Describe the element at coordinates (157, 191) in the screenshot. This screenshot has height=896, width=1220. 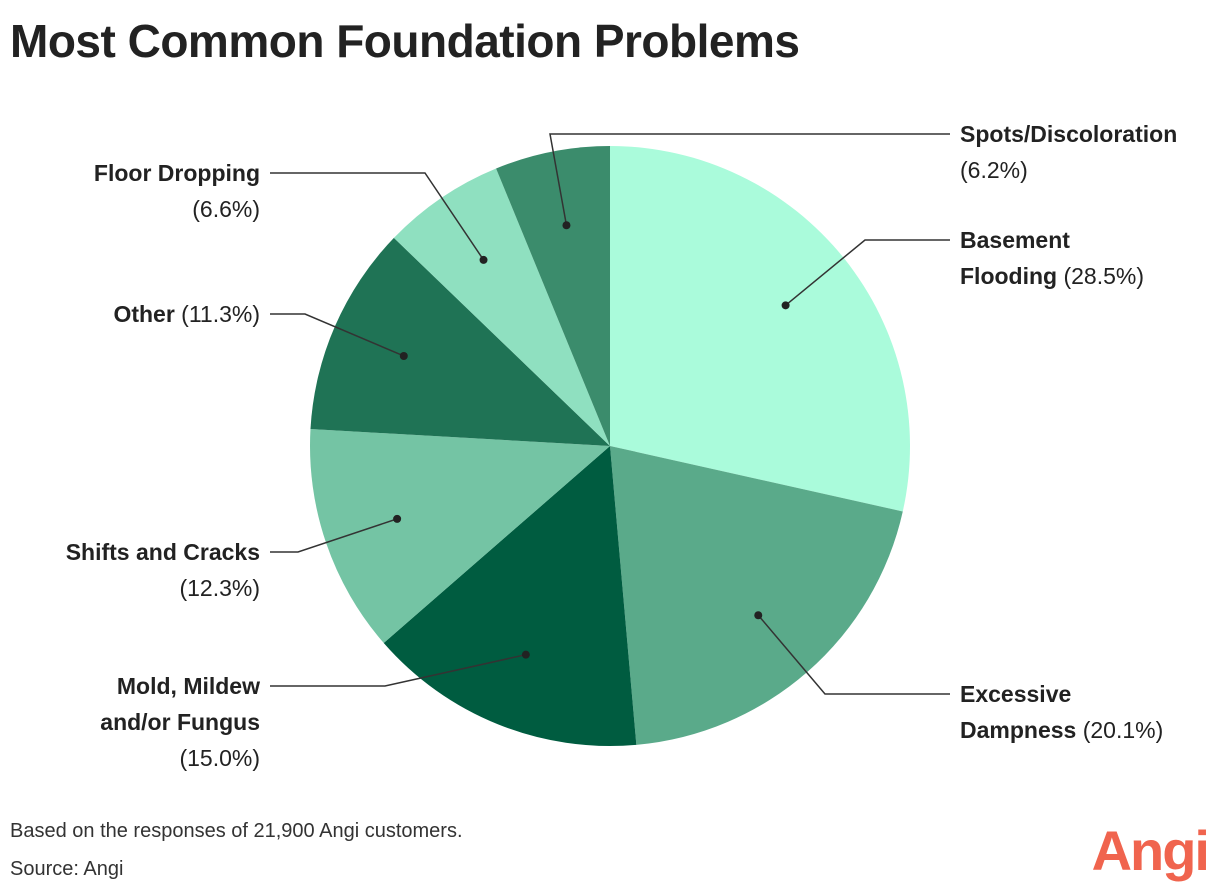
I see `slice-label: Floor Dropping (6.6%)` at that location.